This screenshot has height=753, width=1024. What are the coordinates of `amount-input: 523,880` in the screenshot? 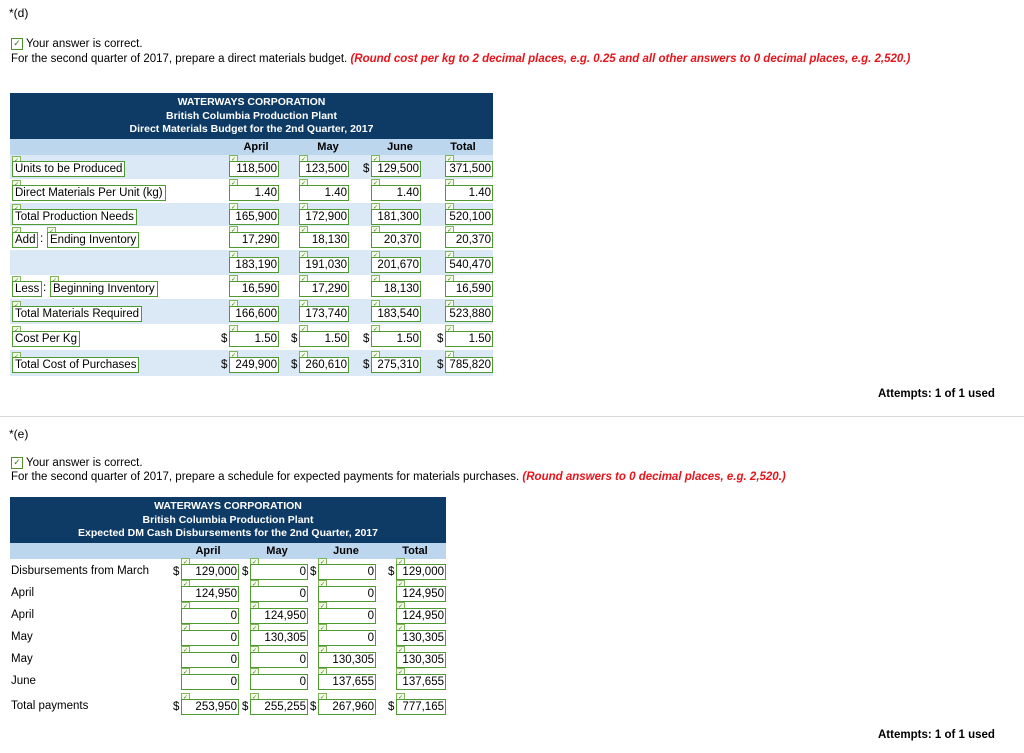 It's located at (469, 314).